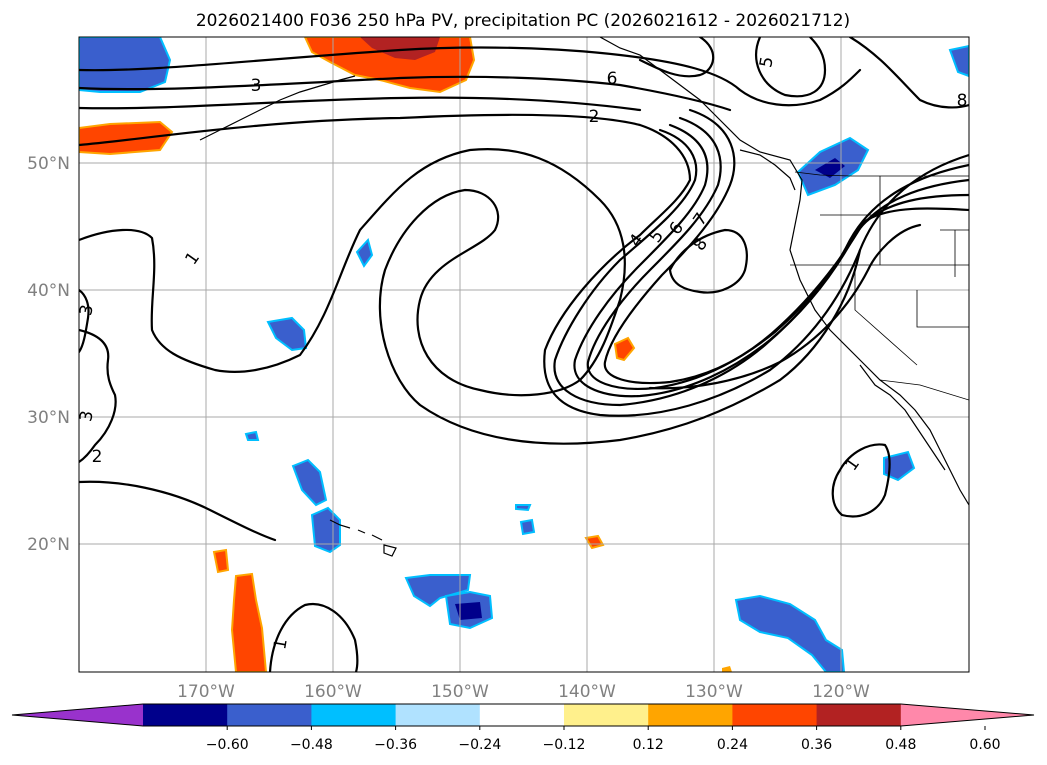  Describe the element at coordinates (624, 349) in the screenshot. I see `precip-positive-subtropic` at that location.